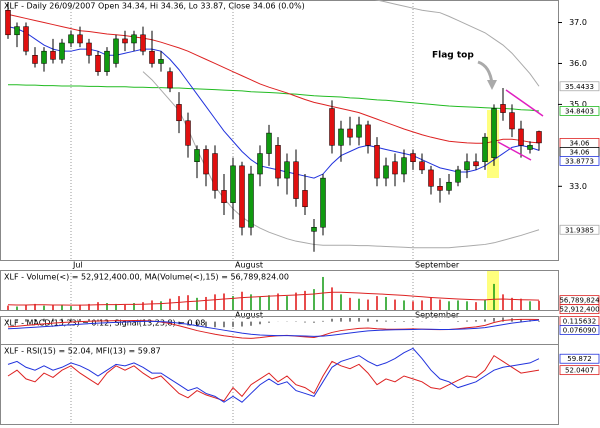 The image size is (600, 428). Describe the element at coordinates (579, 371) in the screenshot. I see `value-label: 52.0407` at that location.